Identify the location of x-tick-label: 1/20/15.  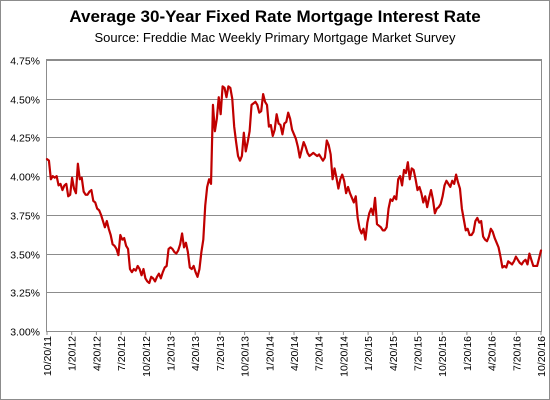
(369, 353).